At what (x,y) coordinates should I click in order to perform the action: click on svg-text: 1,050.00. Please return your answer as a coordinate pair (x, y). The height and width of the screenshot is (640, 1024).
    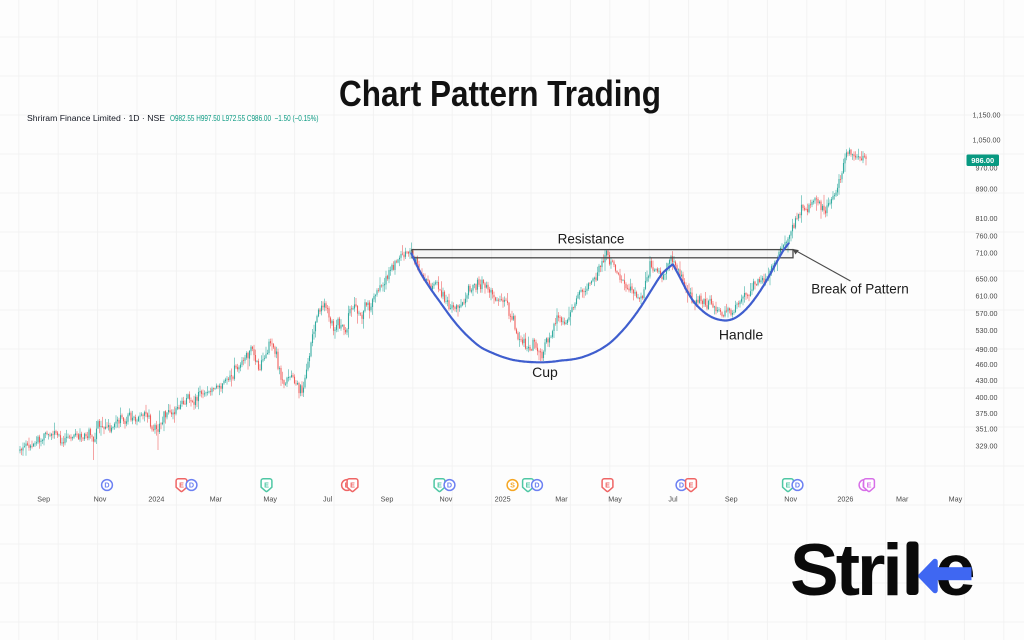
    Looking at the image, I should click on (987, 139).